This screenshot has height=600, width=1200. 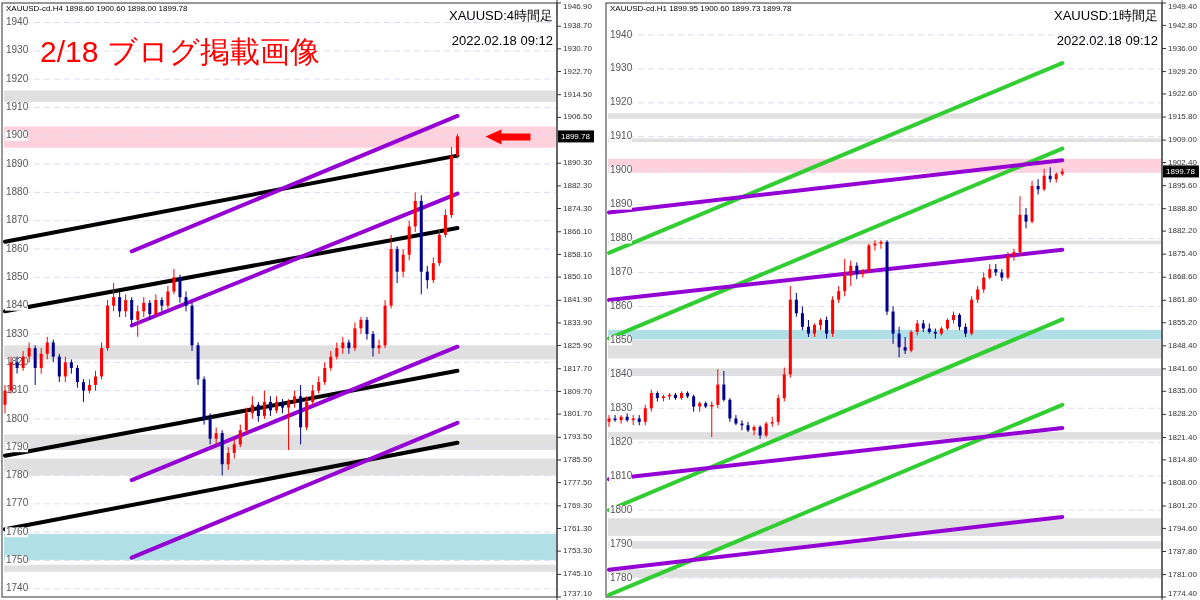 What do you see at coordinates (578, 277) in the screenshot?
I see `y2-tick-label: 1850.10` at bounding box center [578, 277].